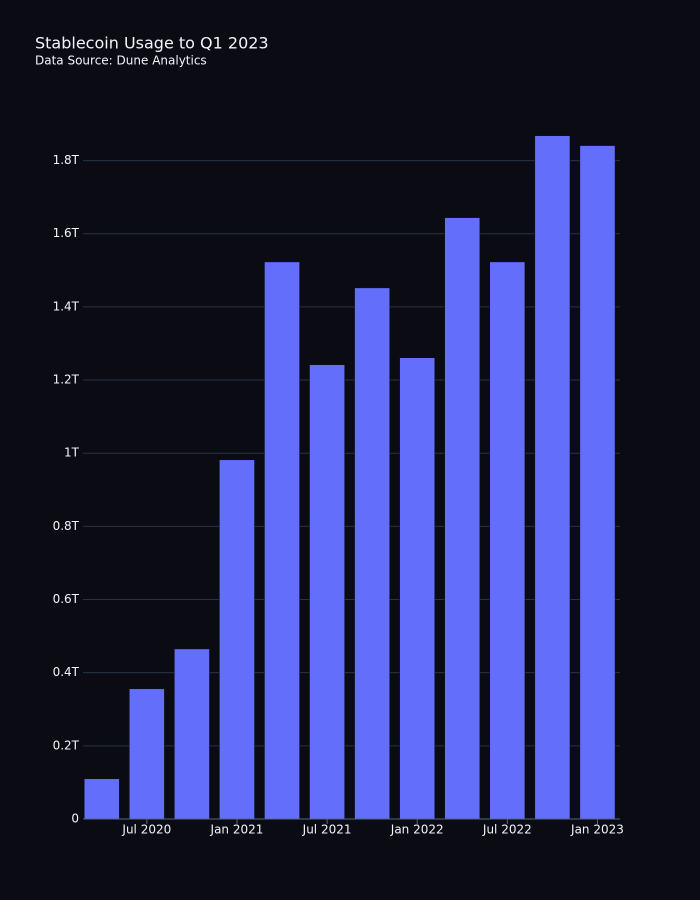  What do you see at coordinates (66, 599) in the screenshot?
I see `y-tick-label: 0.6T` at bounding box center [66, 599].